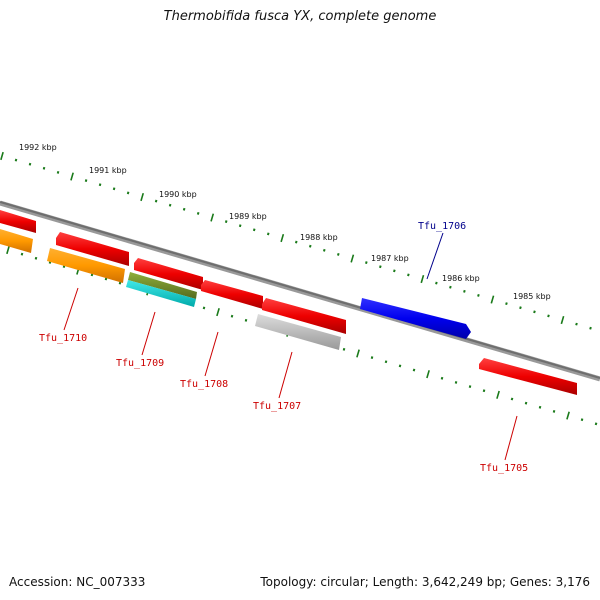 The width and height of the screenshot is (600, 600). I want to click on gene-label-tfu-1705: Tfu_1705, so click(504, 468).